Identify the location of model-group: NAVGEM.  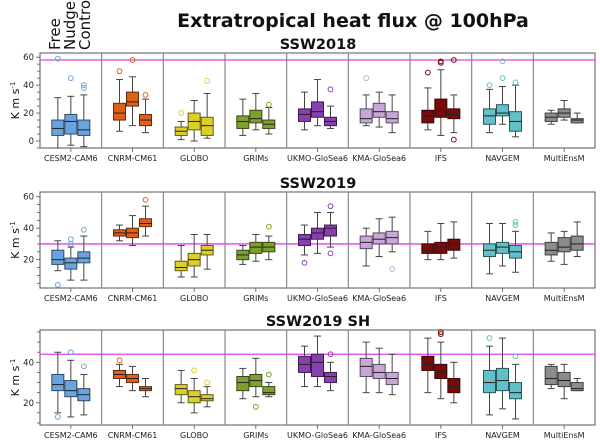
(502, 387).